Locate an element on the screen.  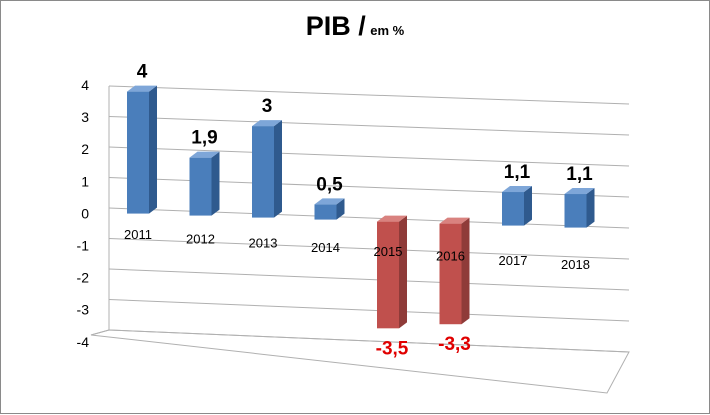
x-axis-categories: 2011 2012 2013 2014 2015 2016 2017 2018 is located at coordinates (357, 249).